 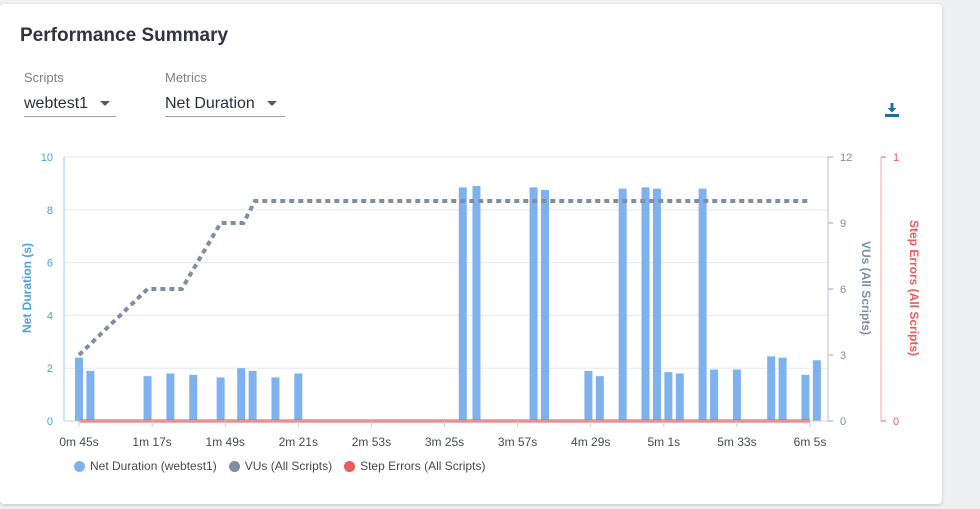 I want to click on metrics-value: Net Duration, so click(x=210, y=103).